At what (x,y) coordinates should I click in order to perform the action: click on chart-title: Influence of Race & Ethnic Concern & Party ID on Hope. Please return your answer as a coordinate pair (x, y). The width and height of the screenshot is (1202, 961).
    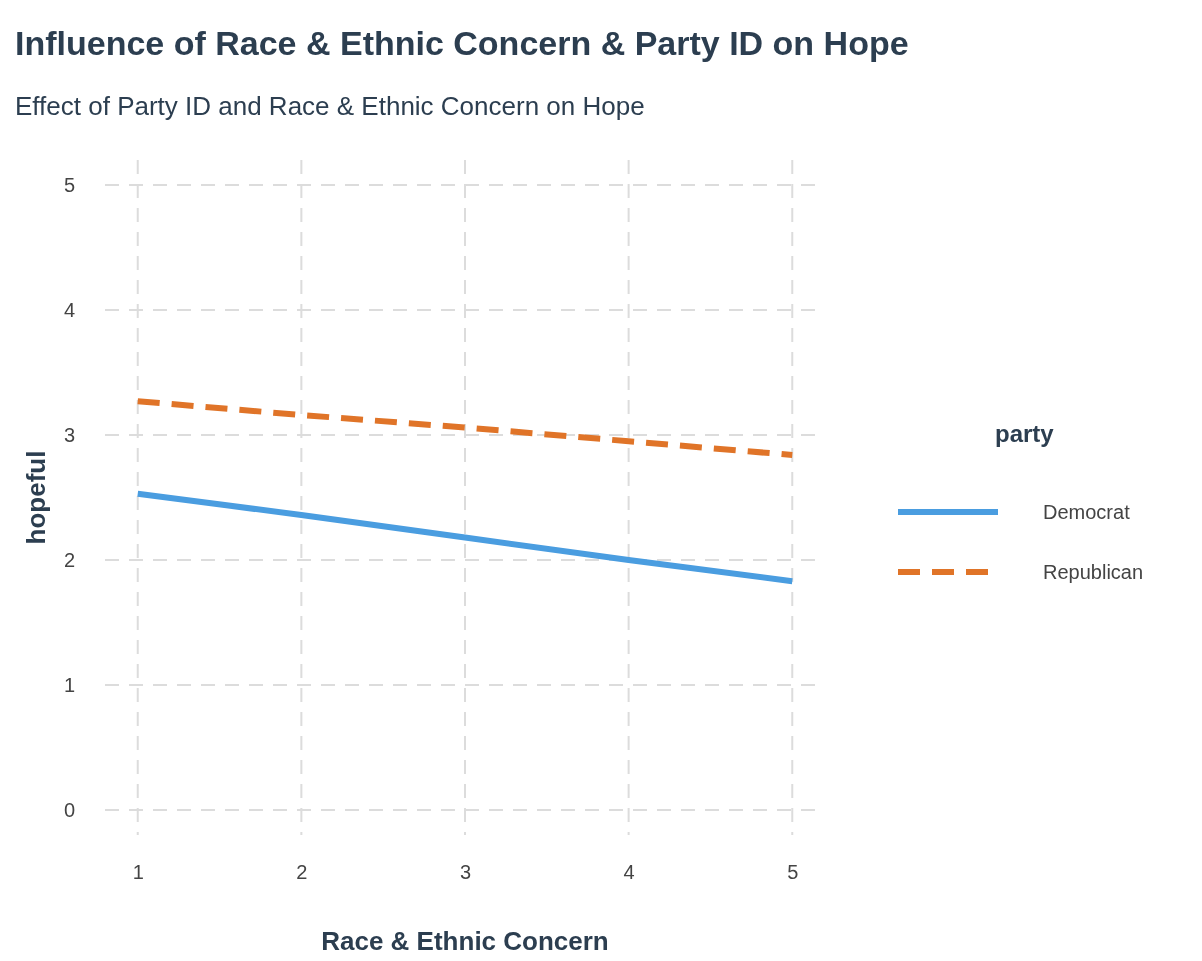
    Looking at the image, I should click on (462, 43).